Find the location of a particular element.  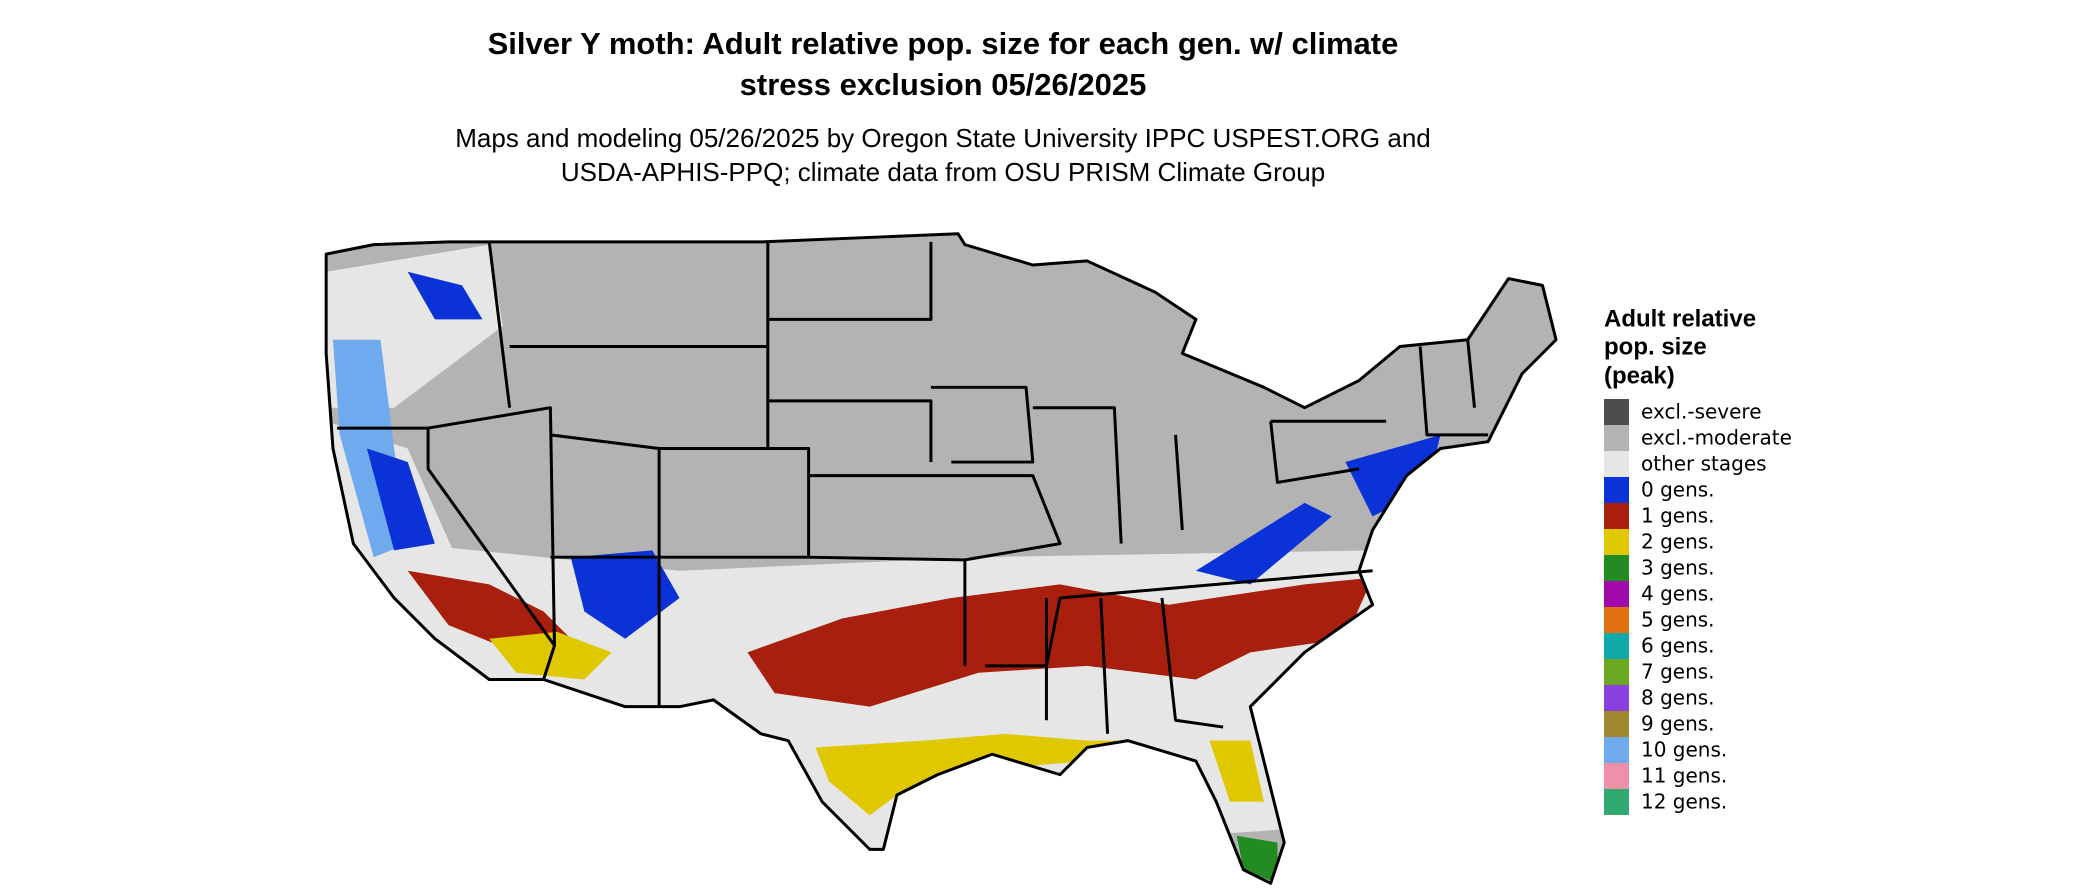

legend-label: 7 gens. is located at coordinates (1678, 672).